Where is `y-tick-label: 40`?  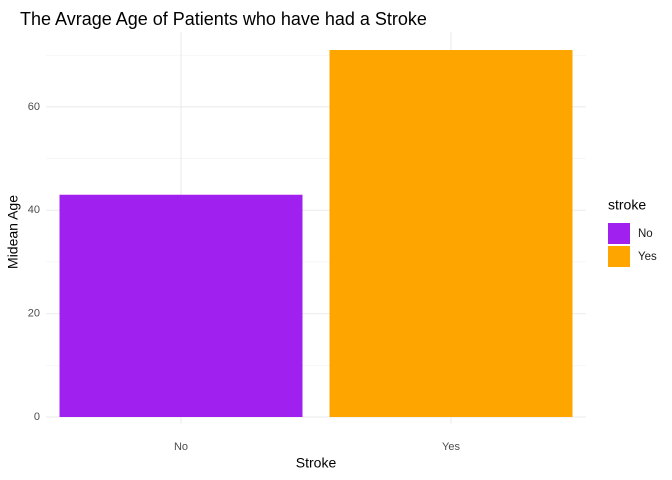
y-tick-label: 40 is located at coordinates (34, 210).